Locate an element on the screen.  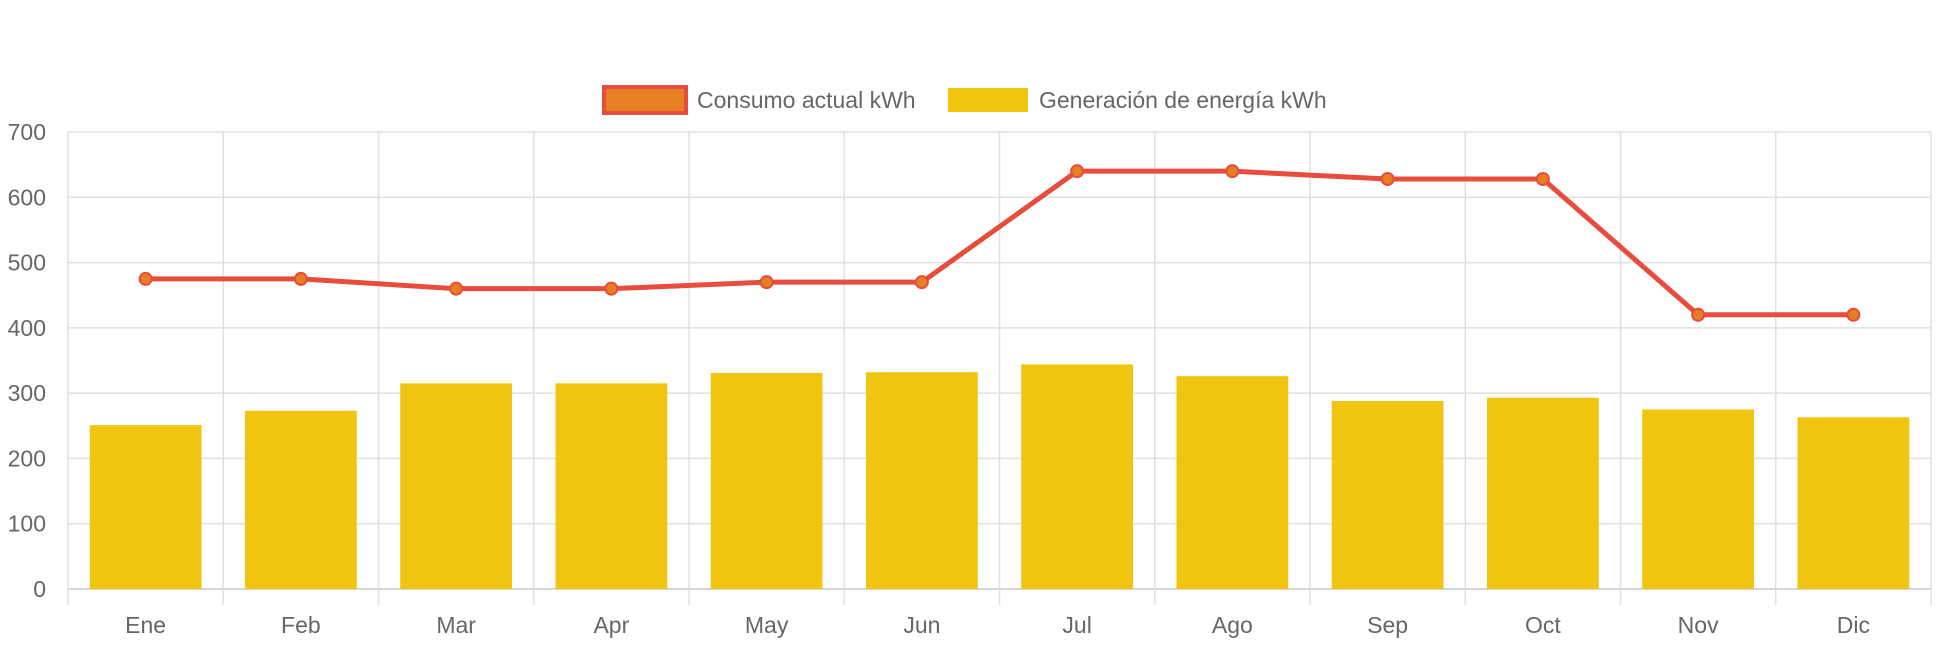
point-apr is located at coordinates (611, 288).